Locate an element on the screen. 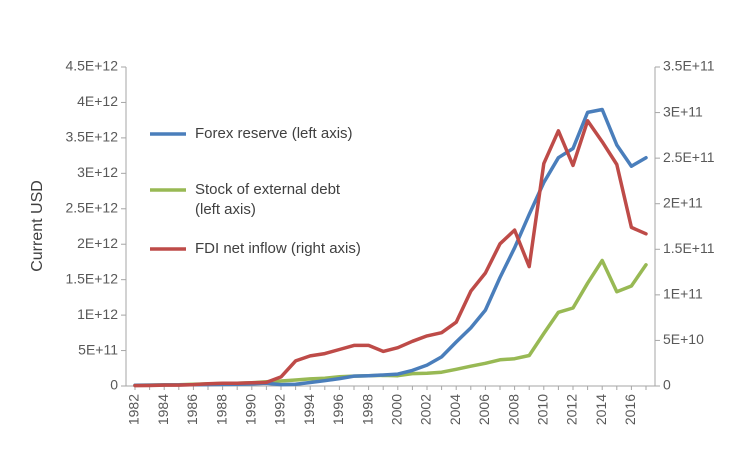 Image resolution: width=751 pixels, height=451 pixels. left-axis-tick-label: 4.5E+12 is located at coordinates (91, 66).